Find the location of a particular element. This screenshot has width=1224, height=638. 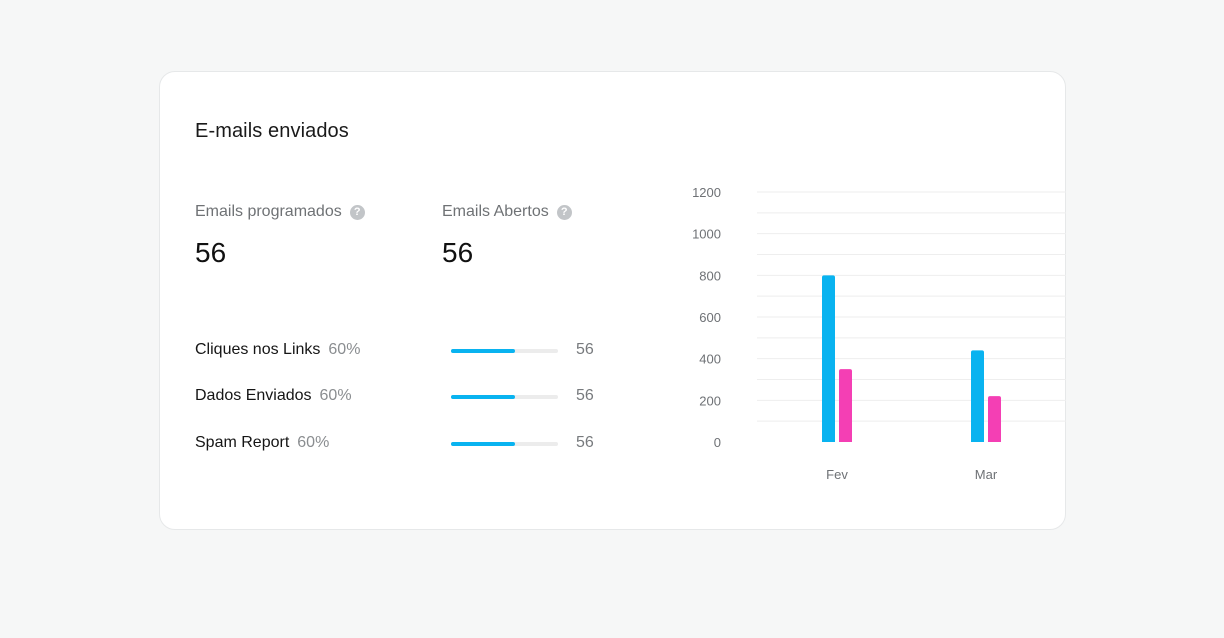

metric-row-spam: Spam Report 60% 56 is located at coordinates (405, 445).